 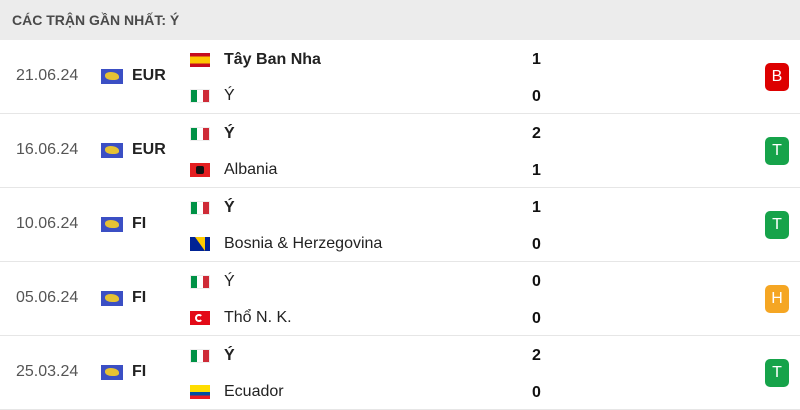 I want to click on home-team: Tây Ban Nha, so click(x=255, y=60).